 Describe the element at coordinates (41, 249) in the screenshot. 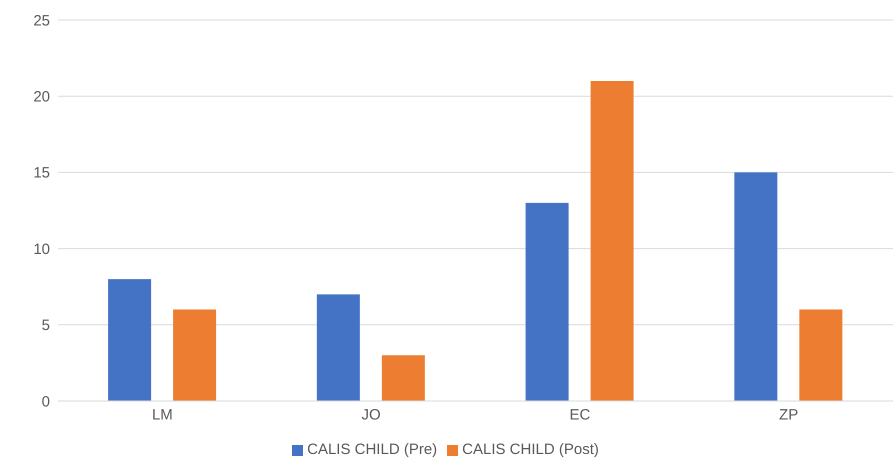

I see `y-tick-label: 10` at that location.